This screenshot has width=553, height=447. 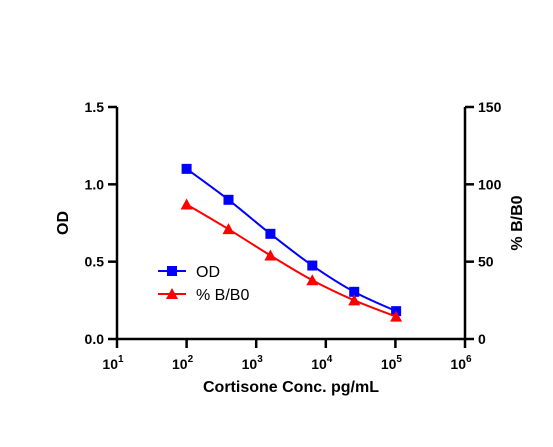 What do you see at coordinates (222, 295) in the screenshot?
I see `legend-label-b-b0: % B/B0` at bounding box center [222, 295].